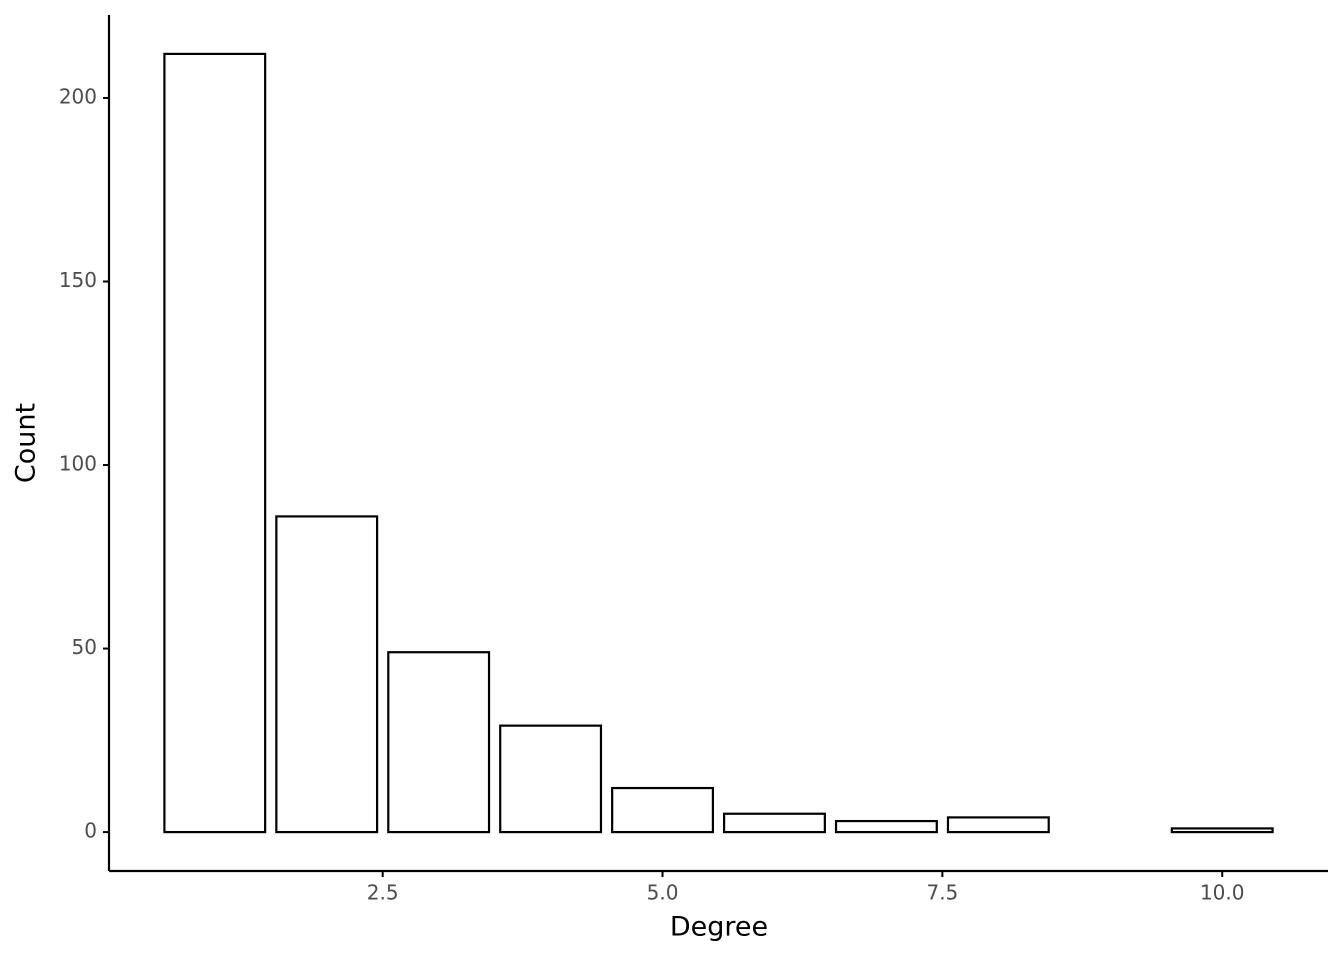  I want to click on y-tick-label: 200, so click(78, 96).